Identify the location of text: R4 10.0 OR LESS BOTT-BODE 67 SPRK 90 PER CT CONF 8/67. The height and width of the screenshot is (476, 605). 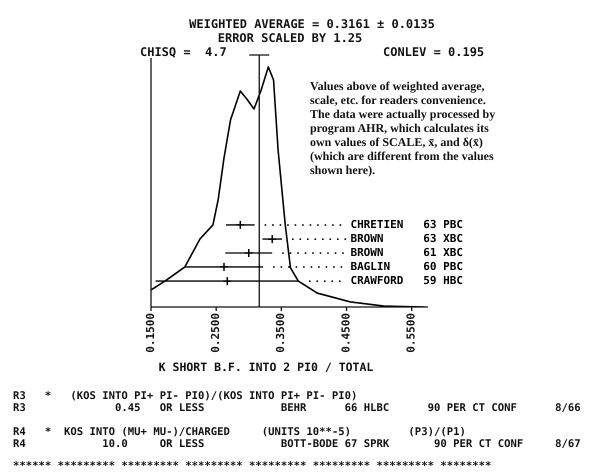
(297, 444).